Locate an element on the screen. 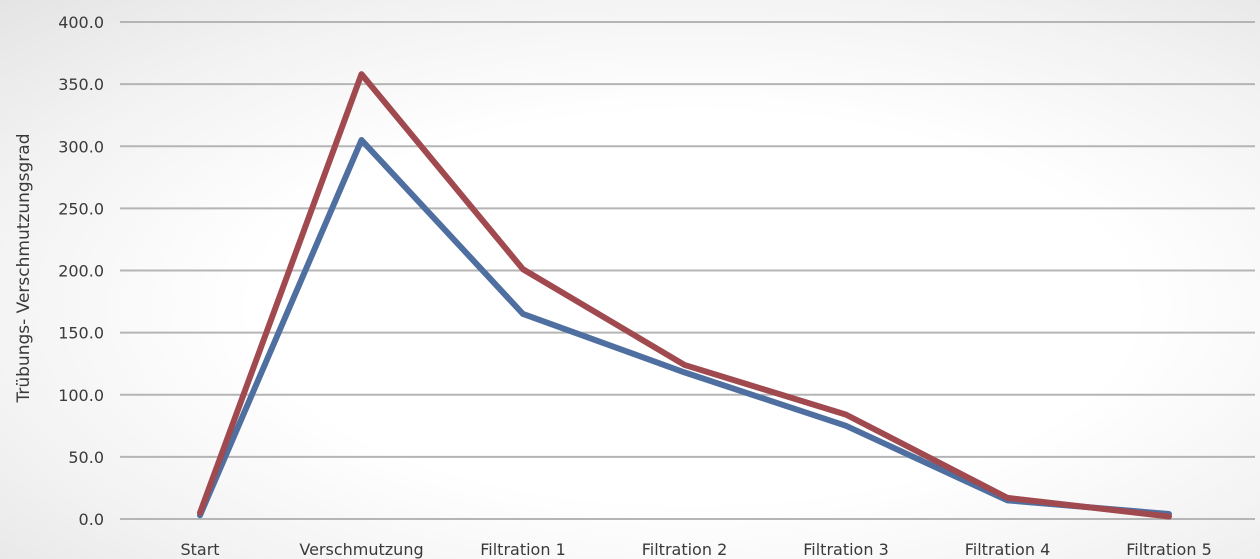 The width and height of the screenshot is (1260, 559). y-tick-label: 250.0 is located at coordinates (81, 208).